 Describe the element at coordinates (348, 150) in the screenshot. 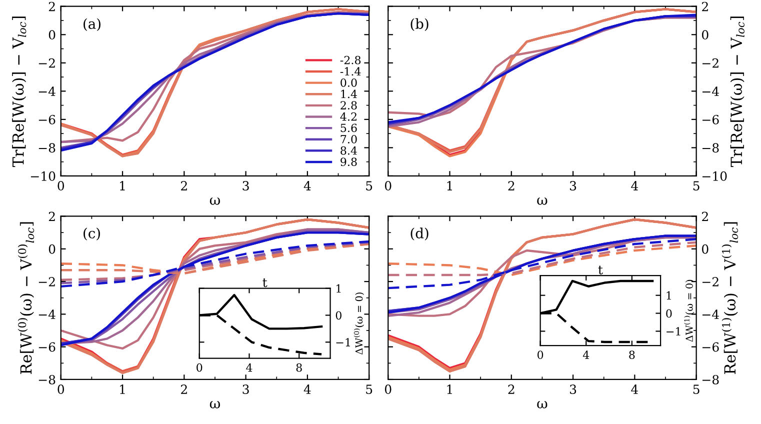

I see `legend-label: 8.4` at that location.